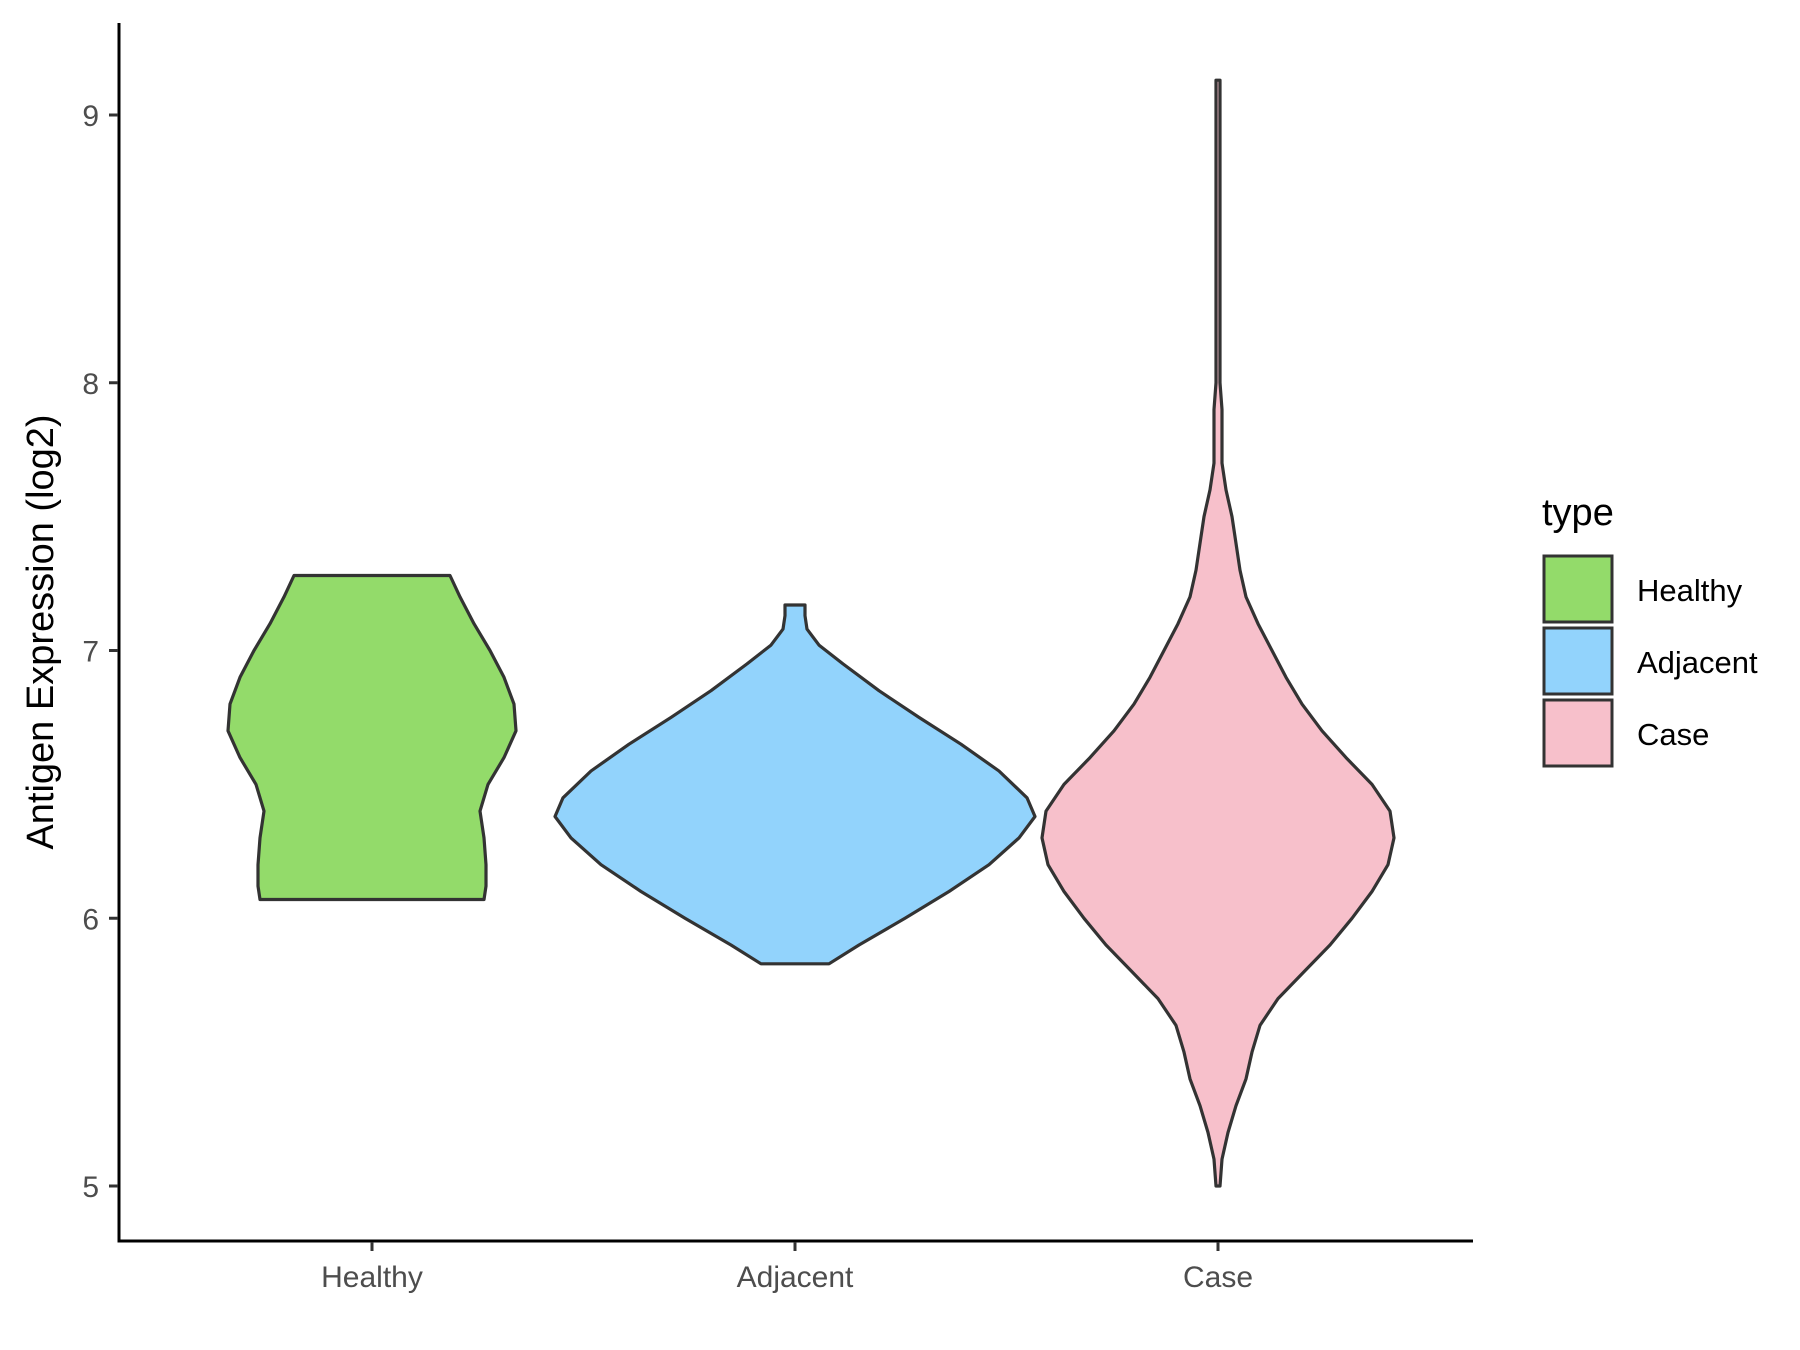  I want to click on violin-healthy, so click(372, 737).